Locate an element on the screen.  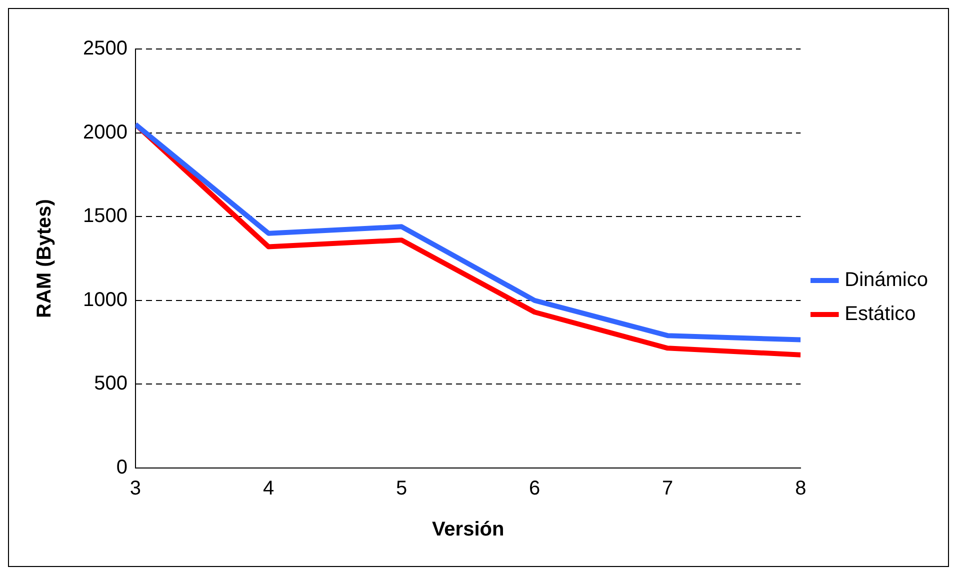
y-tick-label: 2000 is located at coordinates (105, 132).